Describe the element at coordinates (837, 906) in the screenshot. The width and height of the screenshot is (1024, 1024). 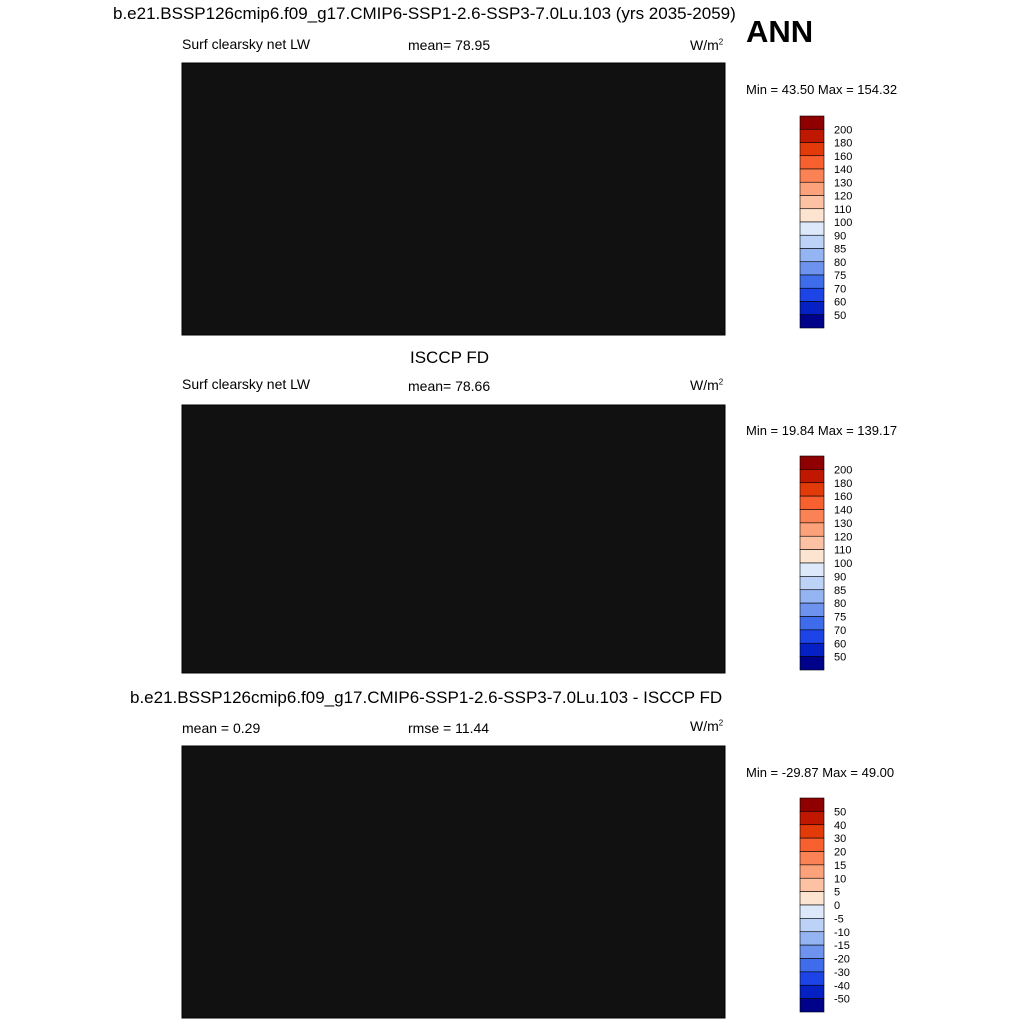
I see `colorbar-3-tick-label: 0` at that location.